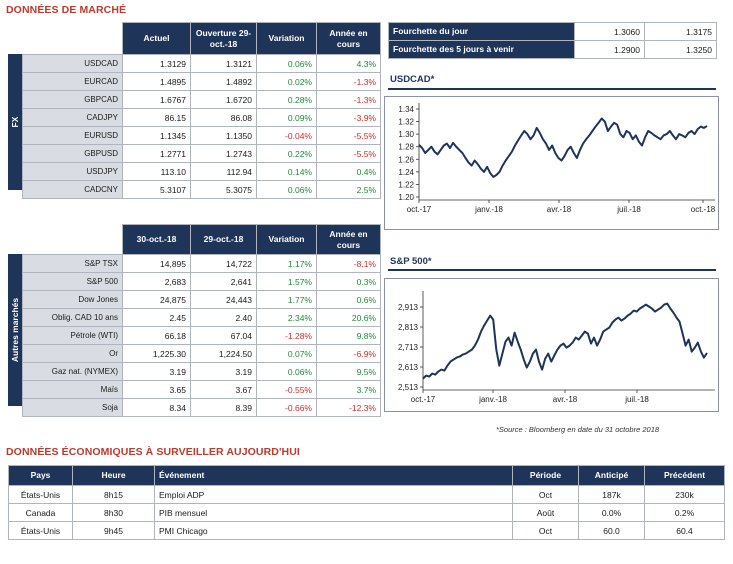 This screenshot has height=564, width=733. I want to click on fx-row: GBPCAD 1.6767 1.6720 0.28% -1.3%, so click(201, 99).